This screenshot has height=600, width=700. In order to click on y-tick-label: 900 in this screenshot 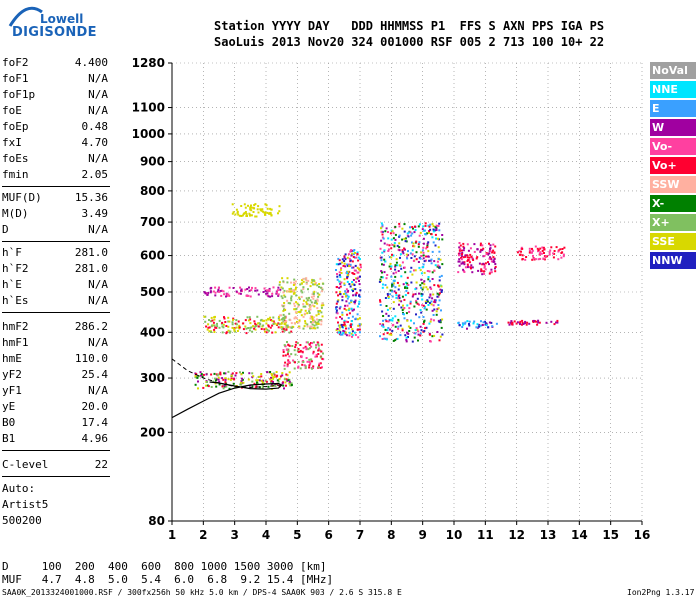, I will do `click(152, 162)`.